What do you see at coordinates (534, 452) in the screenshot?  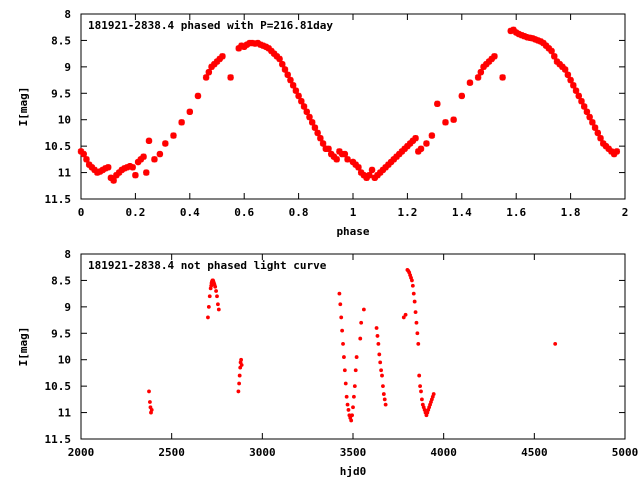 I see `x-tick-label: 4500` at bounding box center [534, 452].